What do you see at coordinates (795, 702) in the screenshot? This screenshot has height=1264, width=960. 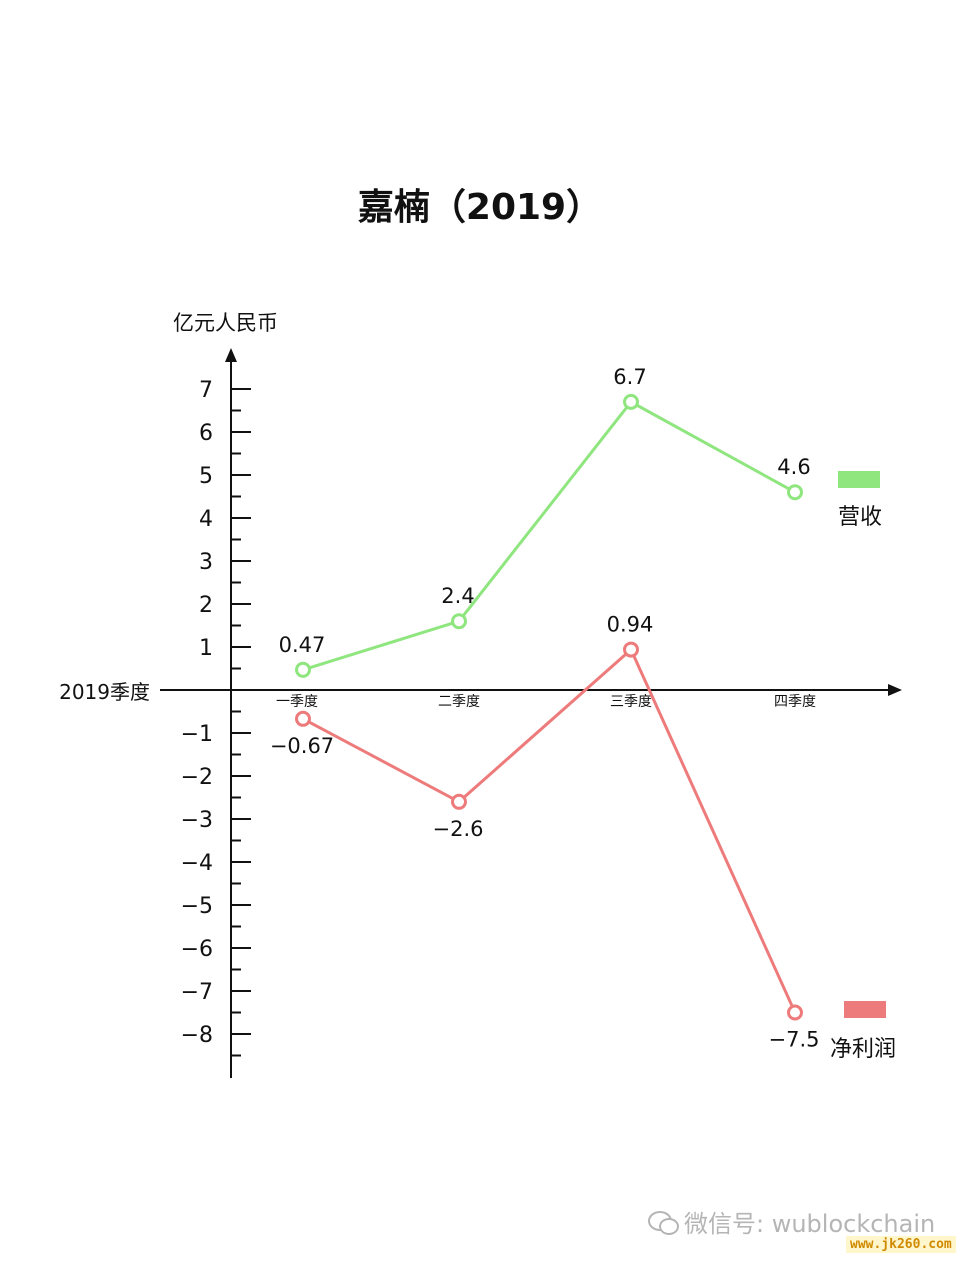 I see `x-tick-label: 四季度` at bounding box center [795, 702].